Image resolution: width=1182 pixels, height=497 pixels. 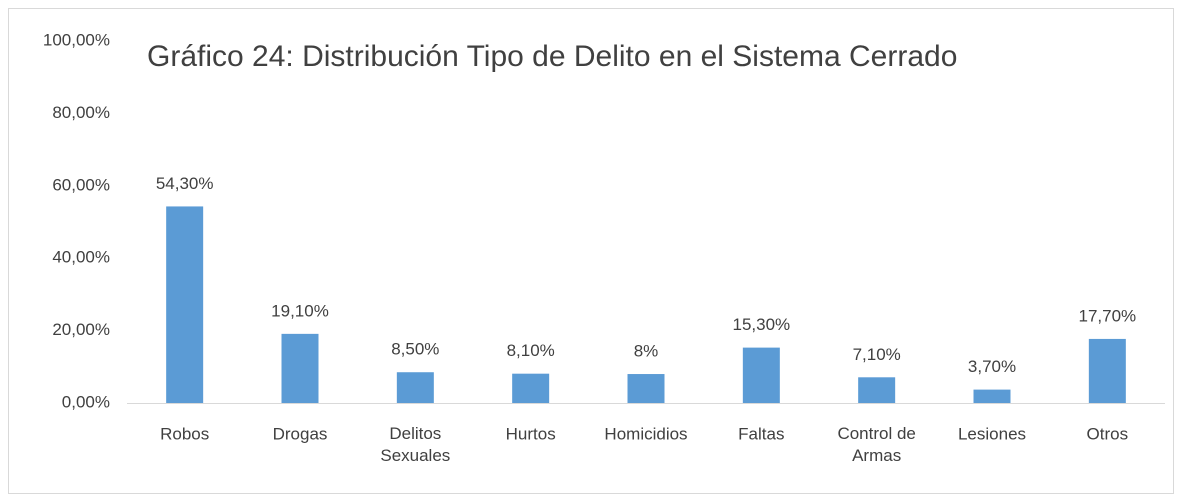 What do you see at coordinates (86, 401) in the screenshot?
I see `y-tick-label: 0,00%` at bounding box center [86, 401].